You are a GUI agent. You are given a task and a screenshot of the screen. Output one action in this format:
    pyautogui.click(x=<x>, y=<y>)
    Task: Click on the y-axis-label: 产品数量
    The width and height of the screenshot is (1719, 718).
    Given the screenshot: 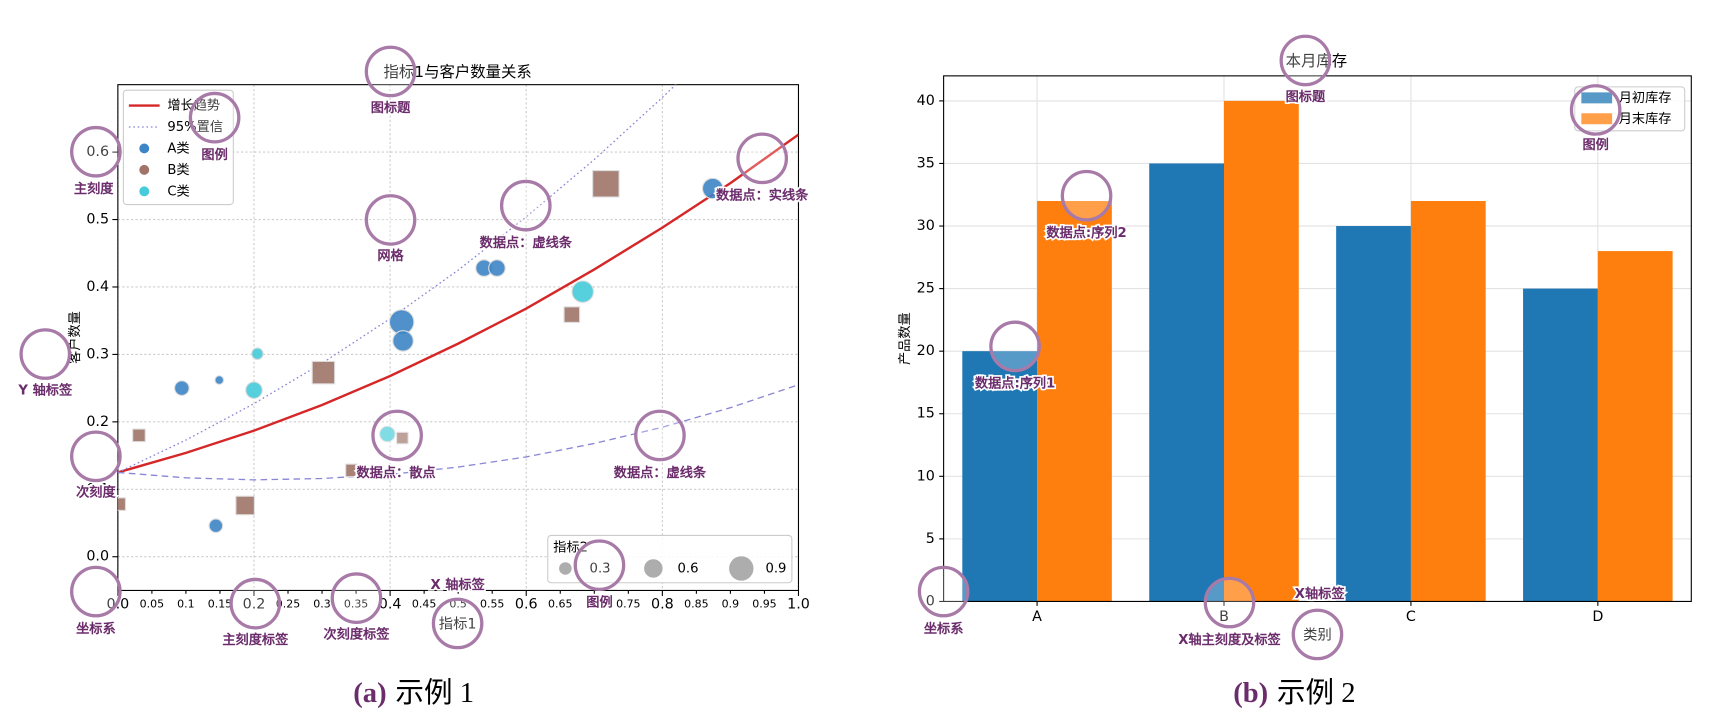 What is the action you would take?
    pyautogui.click(x=905, y=338)
    